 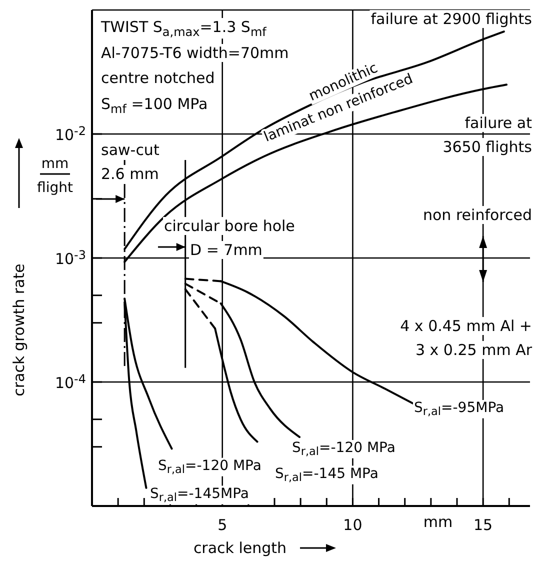 What do you see at coordinates (240, 548) in the screenshot?
I see `x-axis-title: crack length` at bounding box center [240, 548].